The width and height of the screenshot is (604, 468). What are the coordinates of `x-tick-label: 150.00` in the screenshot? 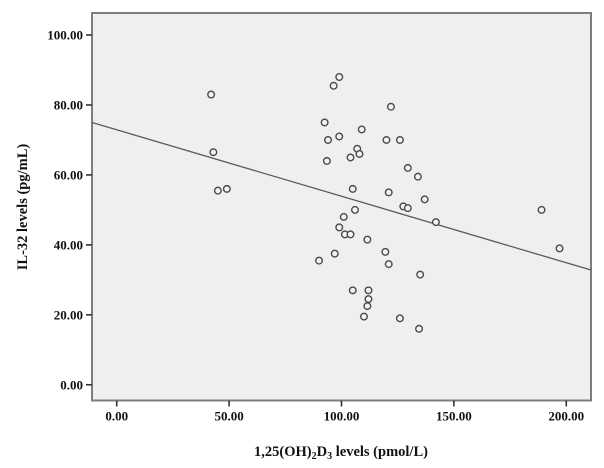 It's located at (454, 416).